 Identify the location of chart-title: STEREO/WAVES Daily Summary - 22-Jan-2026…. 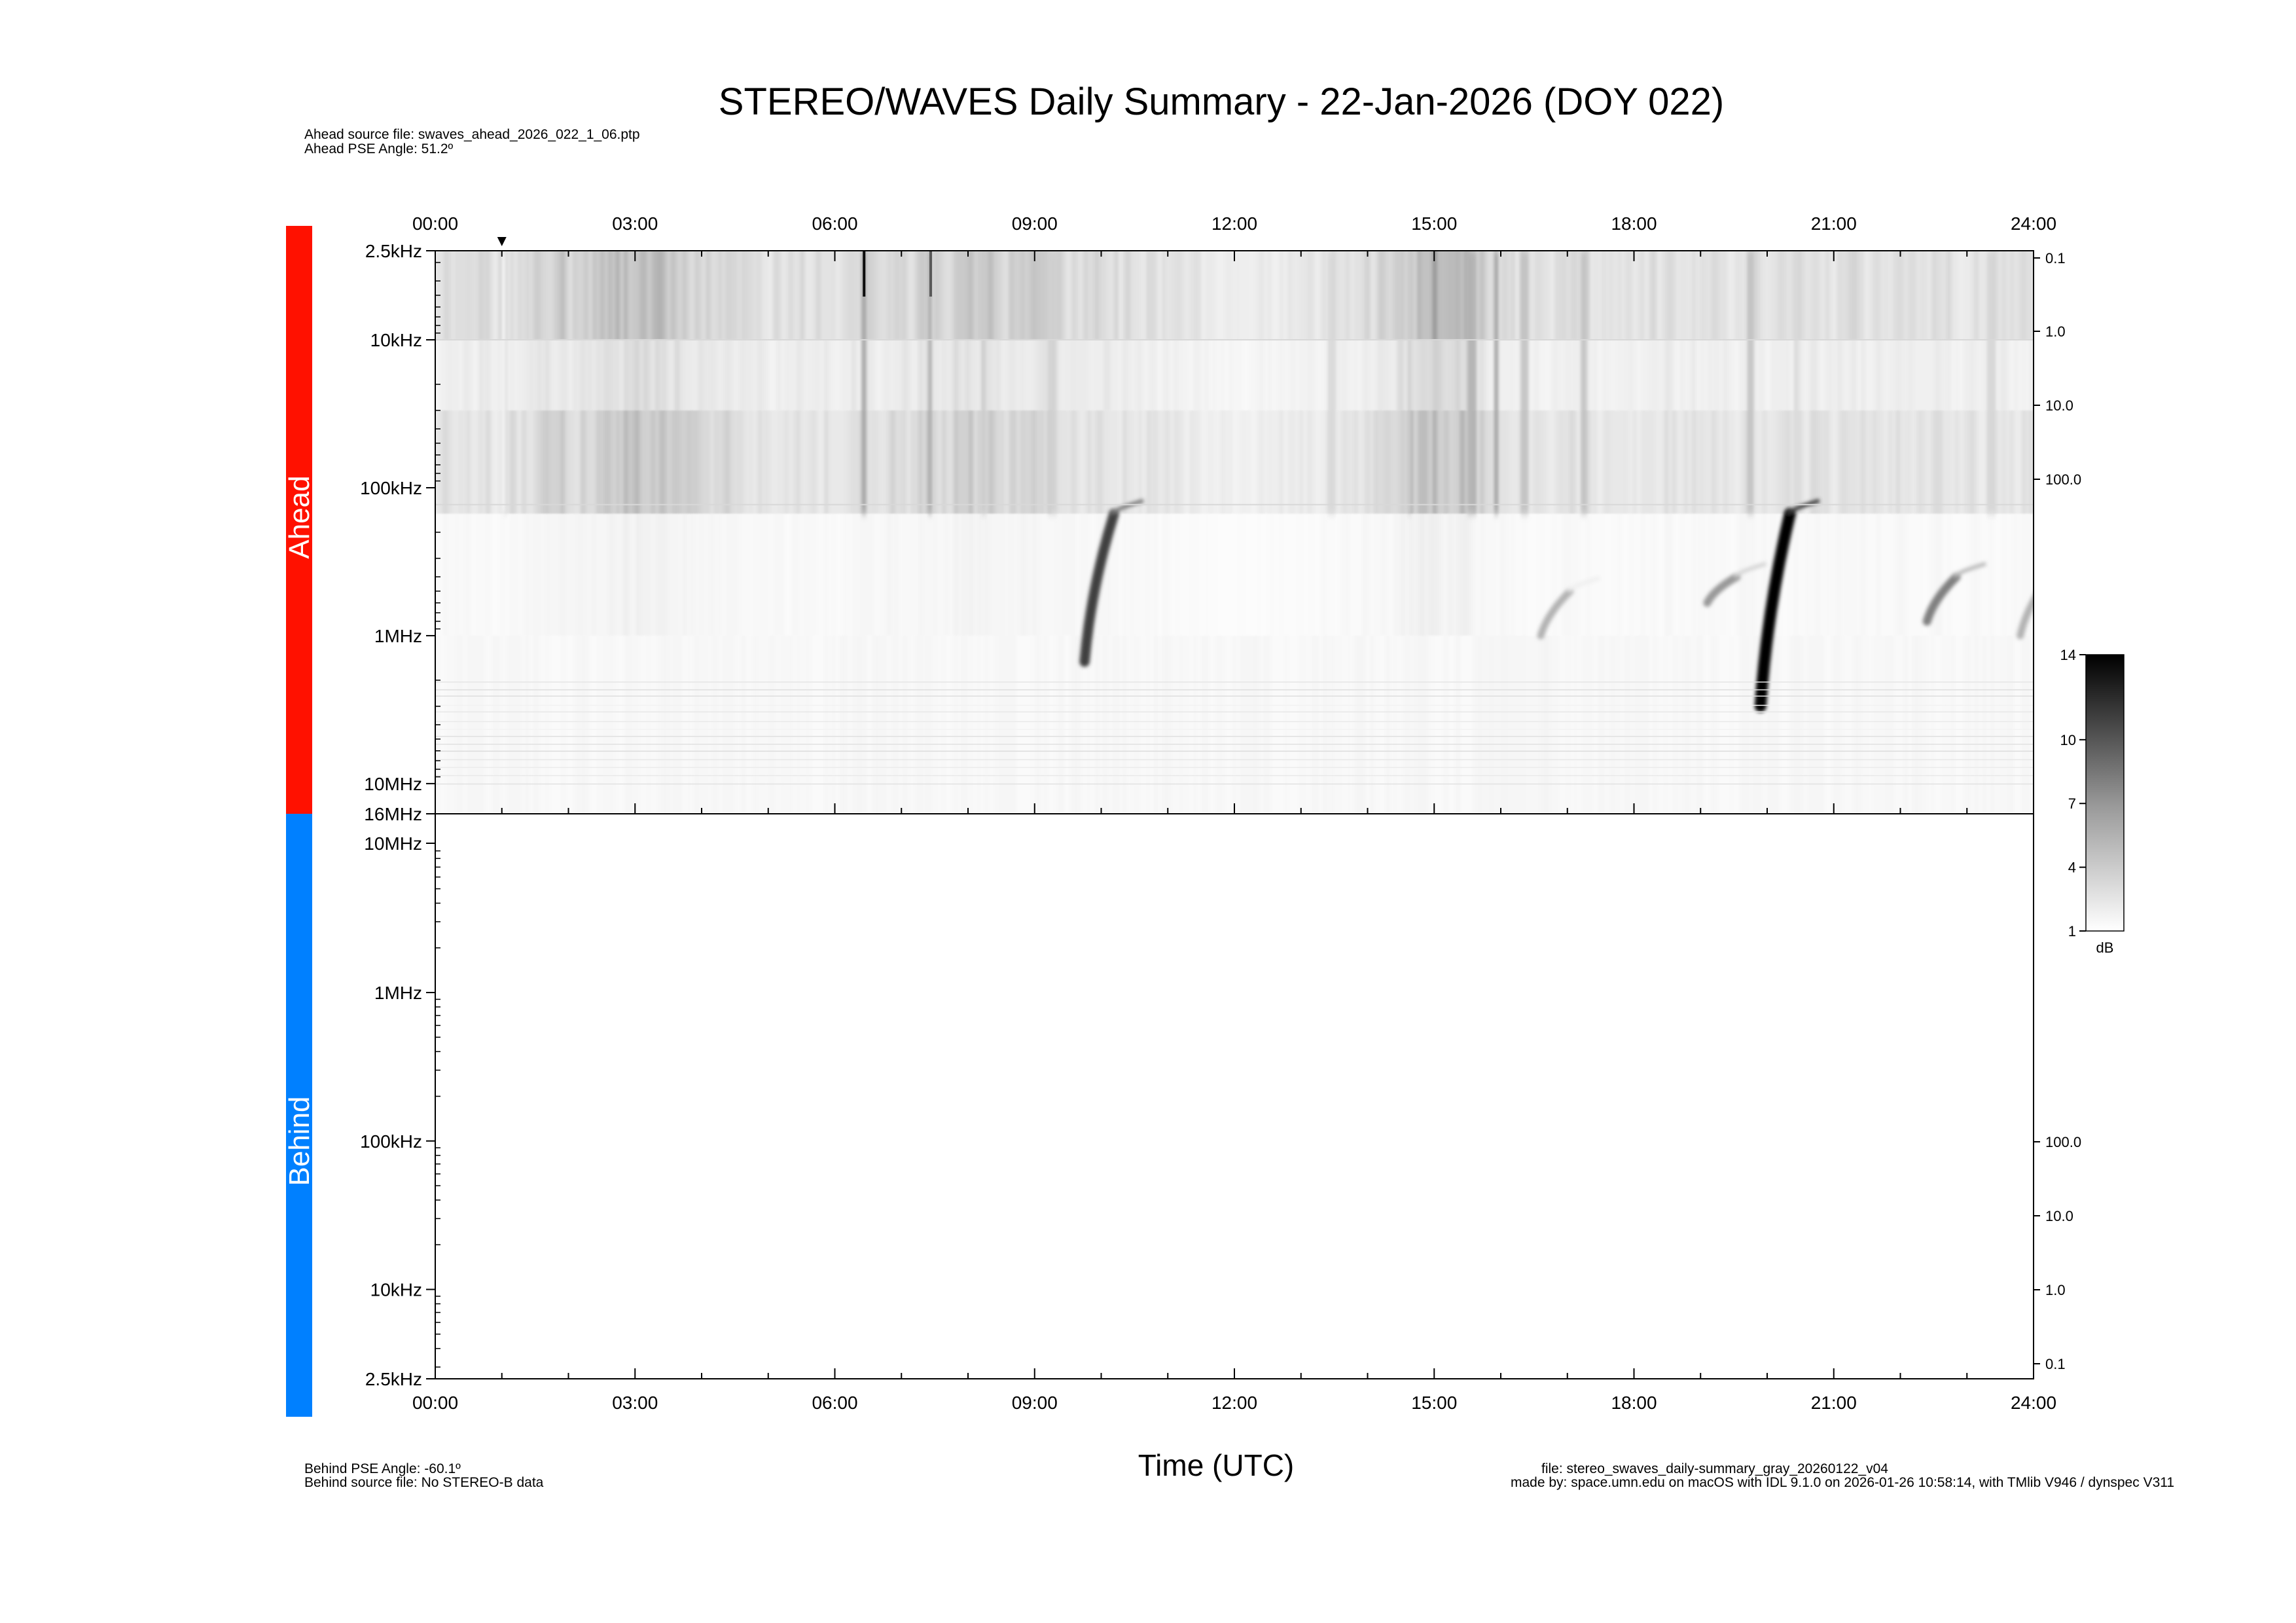
(1221, 102).